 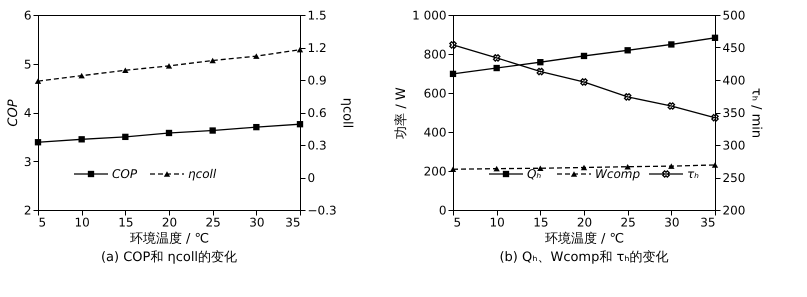 What do you see at coordinates (312, 178) in the screenshot?
I see `y2-tick-label: 0` at bounding box center [312, 178].